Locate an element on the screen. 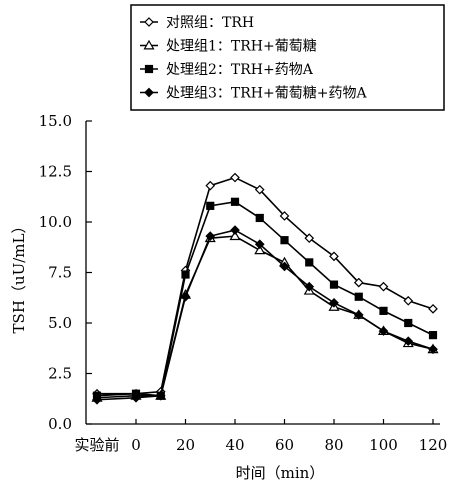 This screenshot has height=499, width=469. x-tick-label: 0 is located at coordinates (136, 445).